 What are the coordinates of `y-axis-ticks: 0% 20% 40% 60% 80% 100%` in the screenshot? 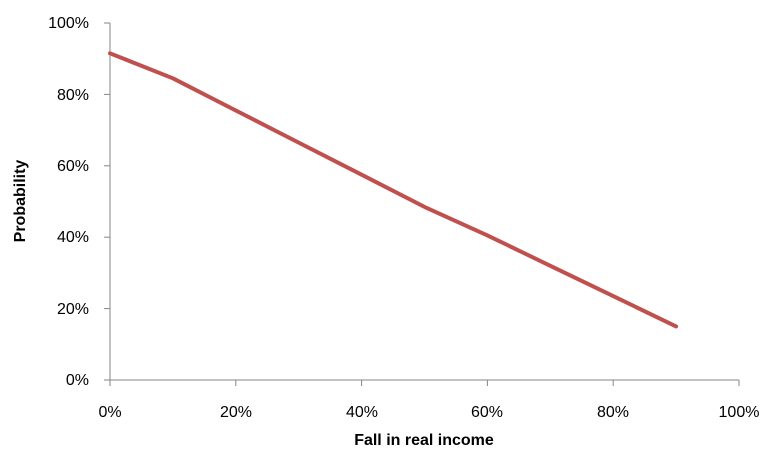 It's located at (68, 202).